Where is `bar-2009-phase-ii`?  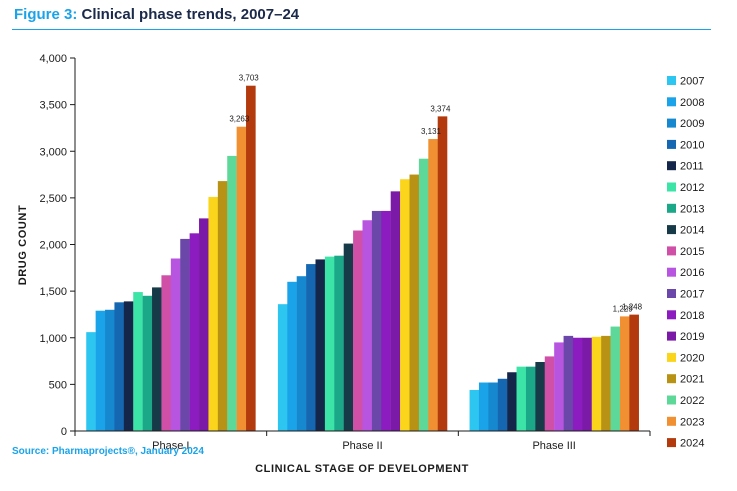 bar-2009-phase-ii is located at coordinates (301, 353).